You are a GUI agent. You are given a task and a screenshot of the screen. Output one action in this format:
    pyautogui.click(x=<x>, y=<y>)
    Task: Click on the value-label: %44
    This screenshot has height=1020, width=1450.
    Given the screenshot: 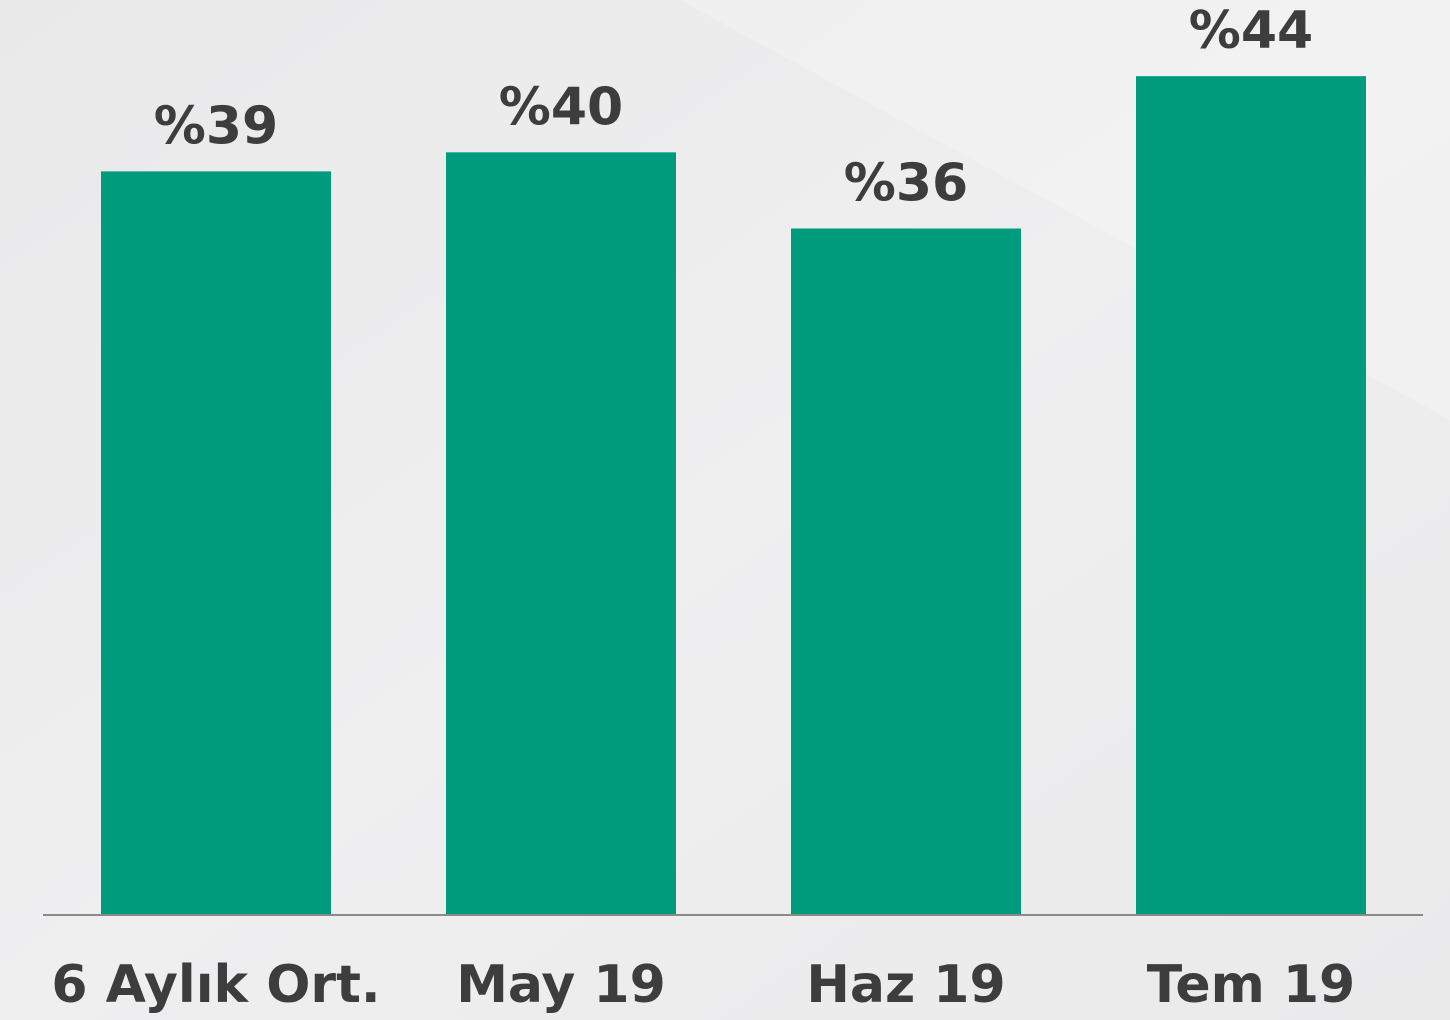 What is the action you would take?
    pyautogui.click(x=1251, y=31)
    